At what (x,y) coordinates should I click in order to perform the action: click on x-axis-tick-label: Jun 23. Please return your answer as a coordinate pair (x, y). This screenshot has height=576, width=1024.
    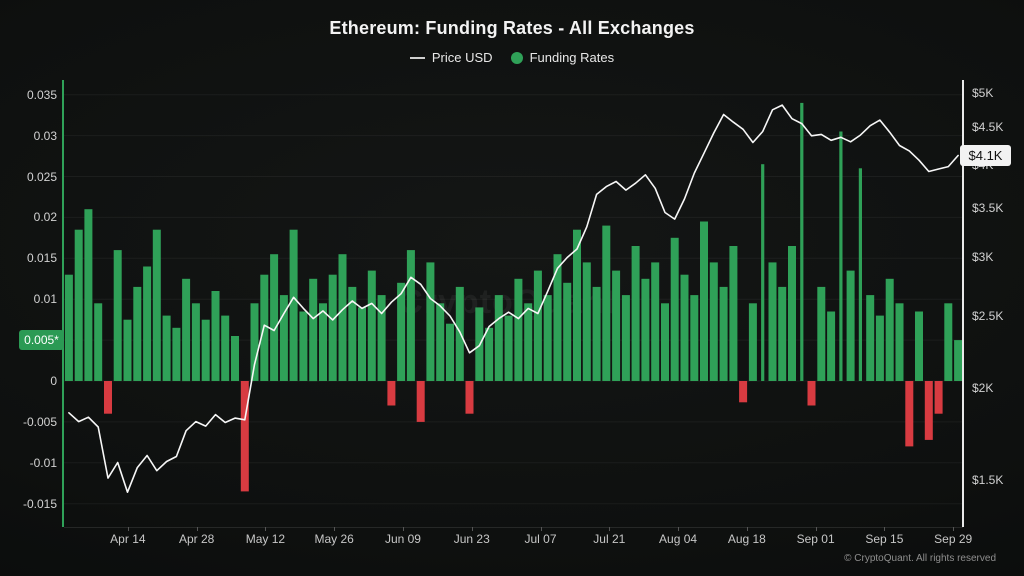
    Looking at the image, I should click on (471, 539).